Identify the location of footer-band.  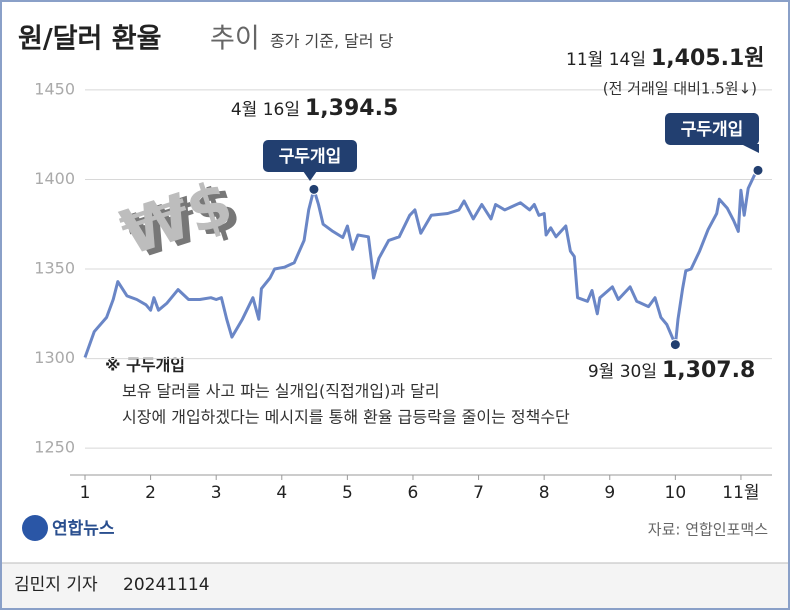
(395, 585).